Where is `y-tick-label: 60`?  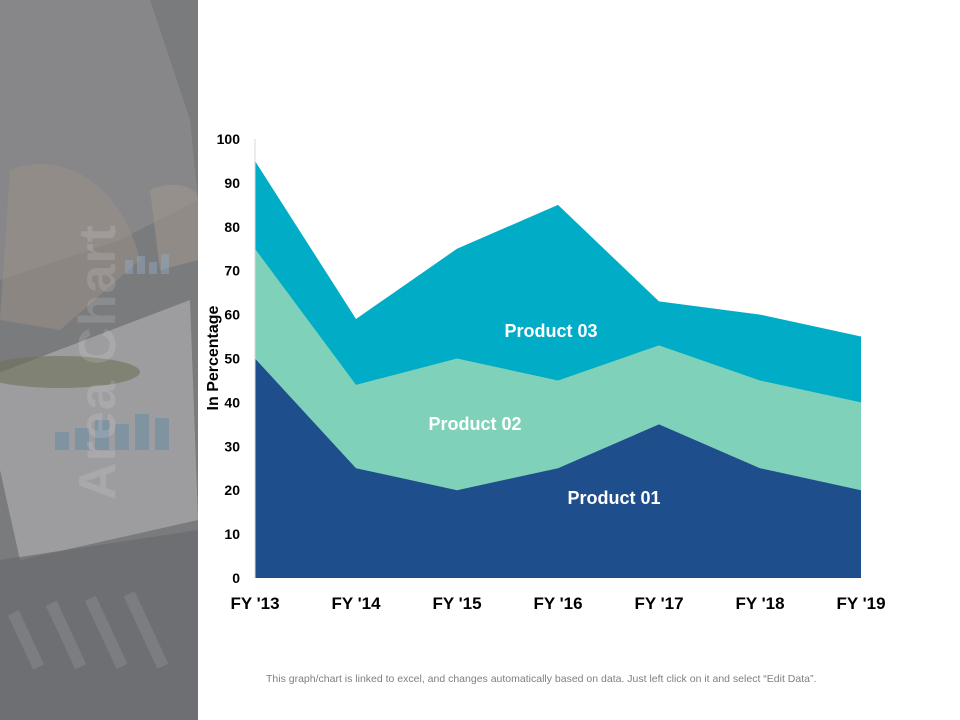
y-tick-label: 60 is located at coordinates (232, 315).